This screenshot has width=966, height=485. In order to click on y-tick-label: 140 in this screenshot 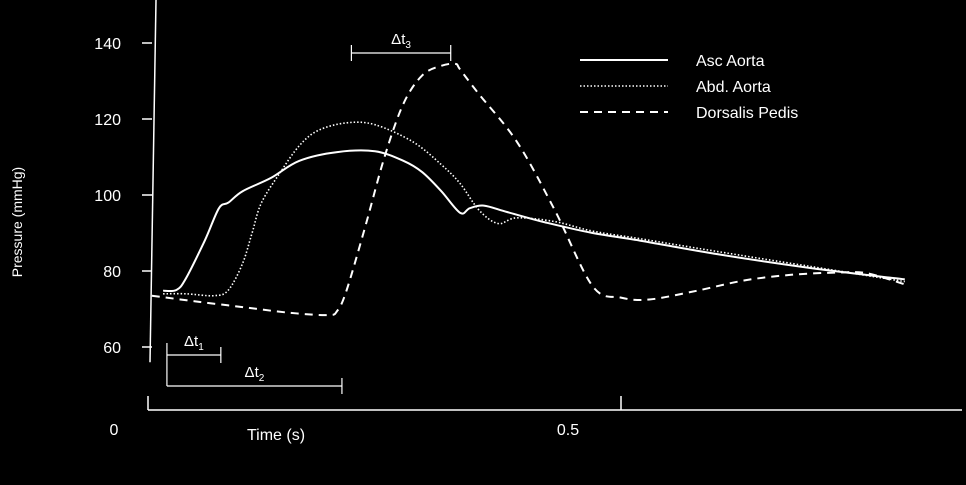, I will do `click(107, 44)`.